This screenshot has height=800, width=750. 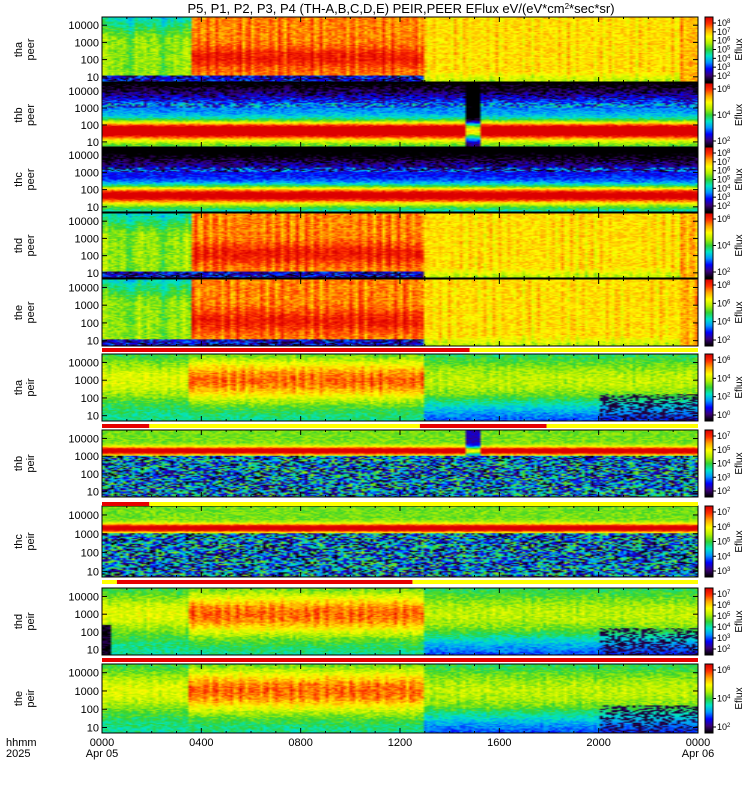 What do you see at coordinates (698, 743) in the screenshot?
I see `x-tick-label: 0000` at bounding box center [698, 743].